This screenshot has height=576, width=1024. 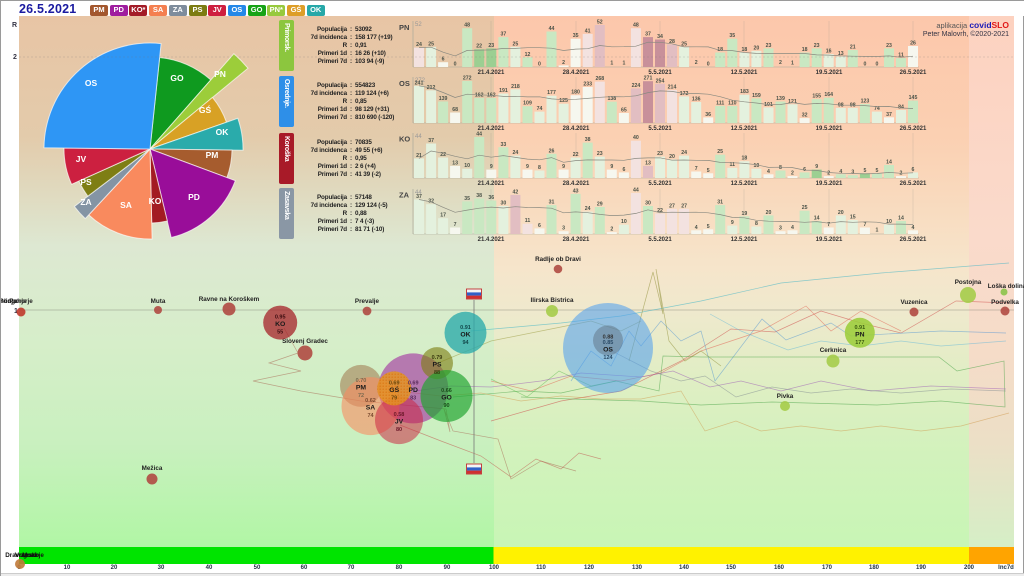 What do you see at coordinates (636, 138) in the screenshot?
I see `svg-text: 40` at bounding box center [636, 138].